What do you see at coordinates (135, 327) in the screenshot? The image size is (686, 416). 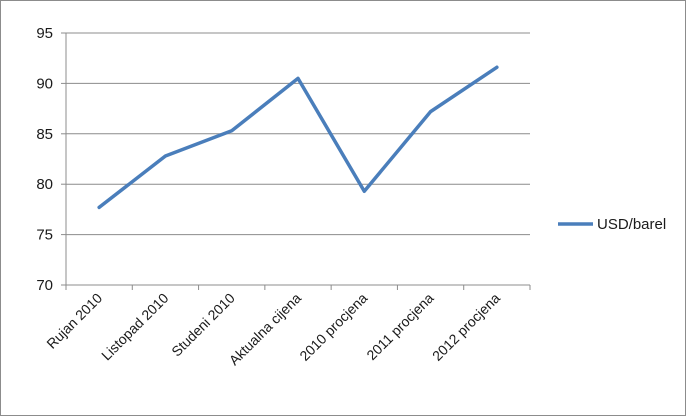 I see `x-tick-label: Listopad 2010` at bounding box center [135, 327].